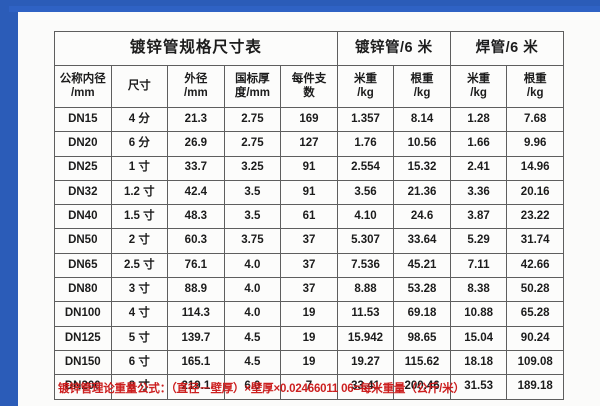 The image size is (600, 406). I want to click on cell-nominal-diameter: DN200, so click(83, 387).